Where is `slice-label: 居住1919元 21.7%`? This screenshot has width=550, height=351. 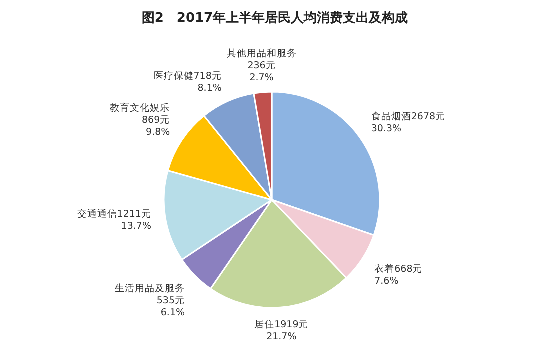 slice-label: 居住1919元 21.7% is located at coordinates (281, 331).